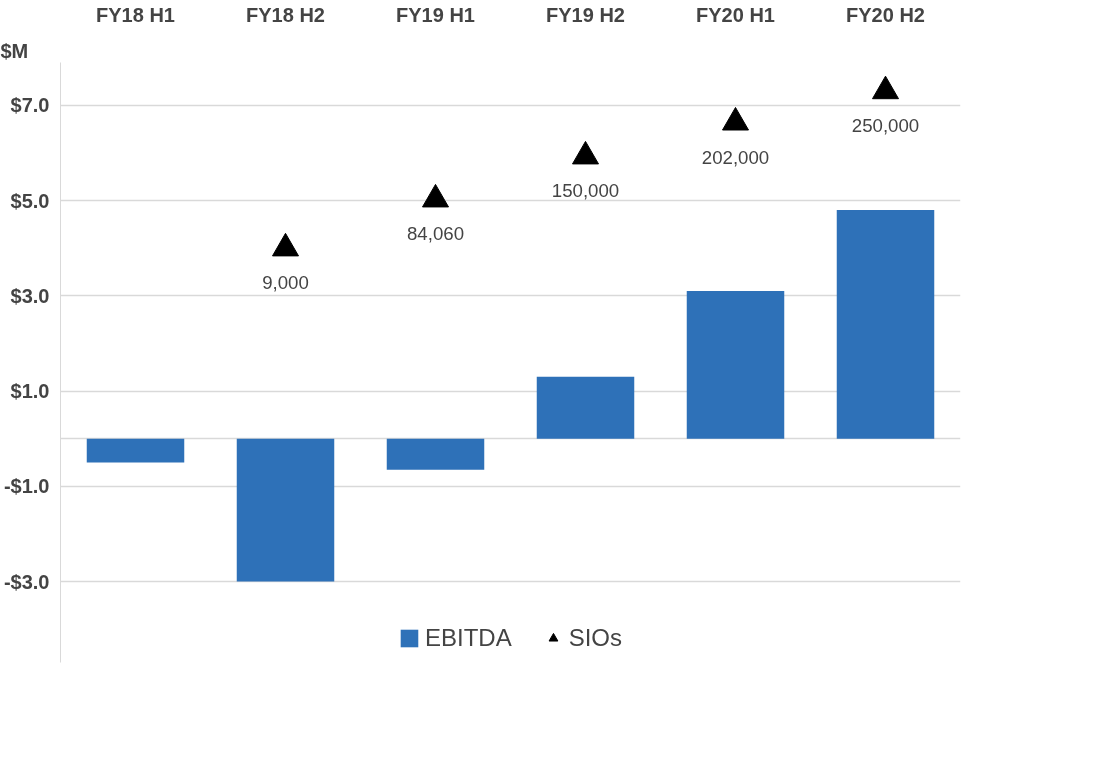  What do you see at coordinates (735, 14) in the screenshot?
I see `x-tick-label: FY20 H1` at bounding box center [735, 14].